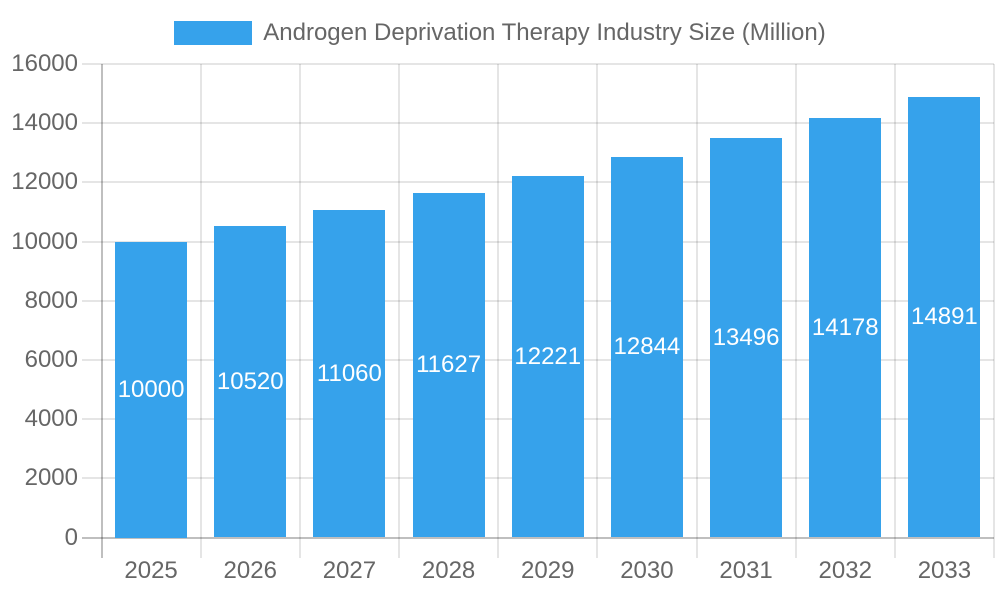 The width and height of the screenshot is (1000, 600). I want to click on bar-2025, so click(151, 389).